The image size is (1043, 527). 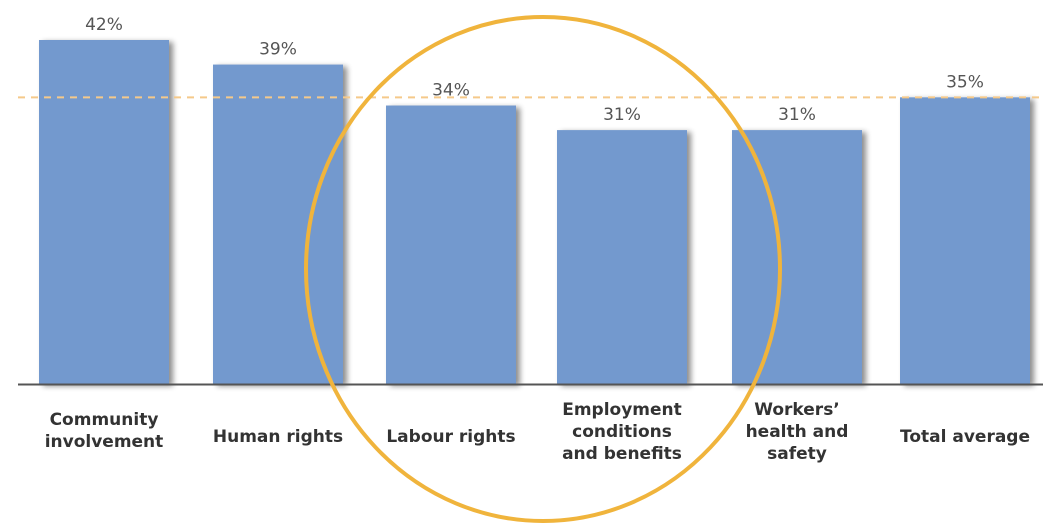 I want to click on category-label-line: Total average, so click(x=965, y=437).